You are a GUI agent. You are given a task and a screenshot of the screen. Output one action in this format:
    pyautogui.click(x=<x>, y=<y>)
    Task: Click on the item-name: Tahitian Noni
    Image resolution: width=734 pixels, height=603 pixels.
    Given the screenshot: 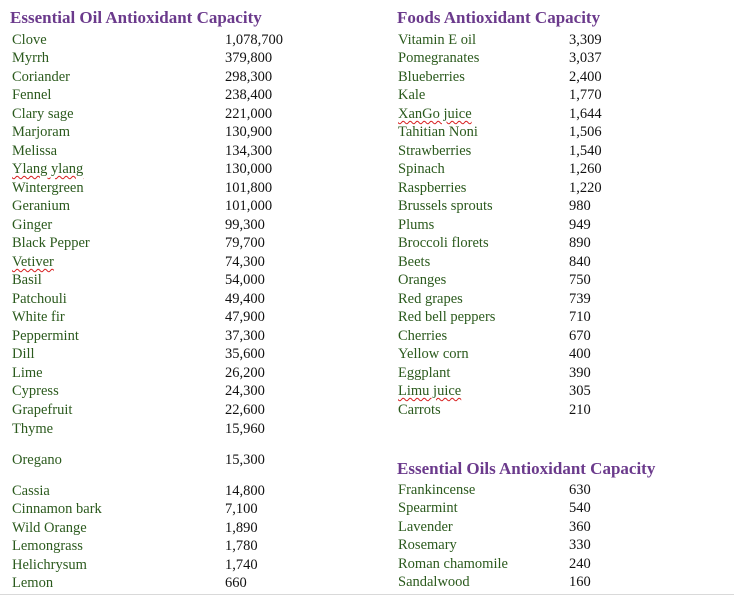 What is the action you would take?
    pyautogui.click(x=438, y=132)
    